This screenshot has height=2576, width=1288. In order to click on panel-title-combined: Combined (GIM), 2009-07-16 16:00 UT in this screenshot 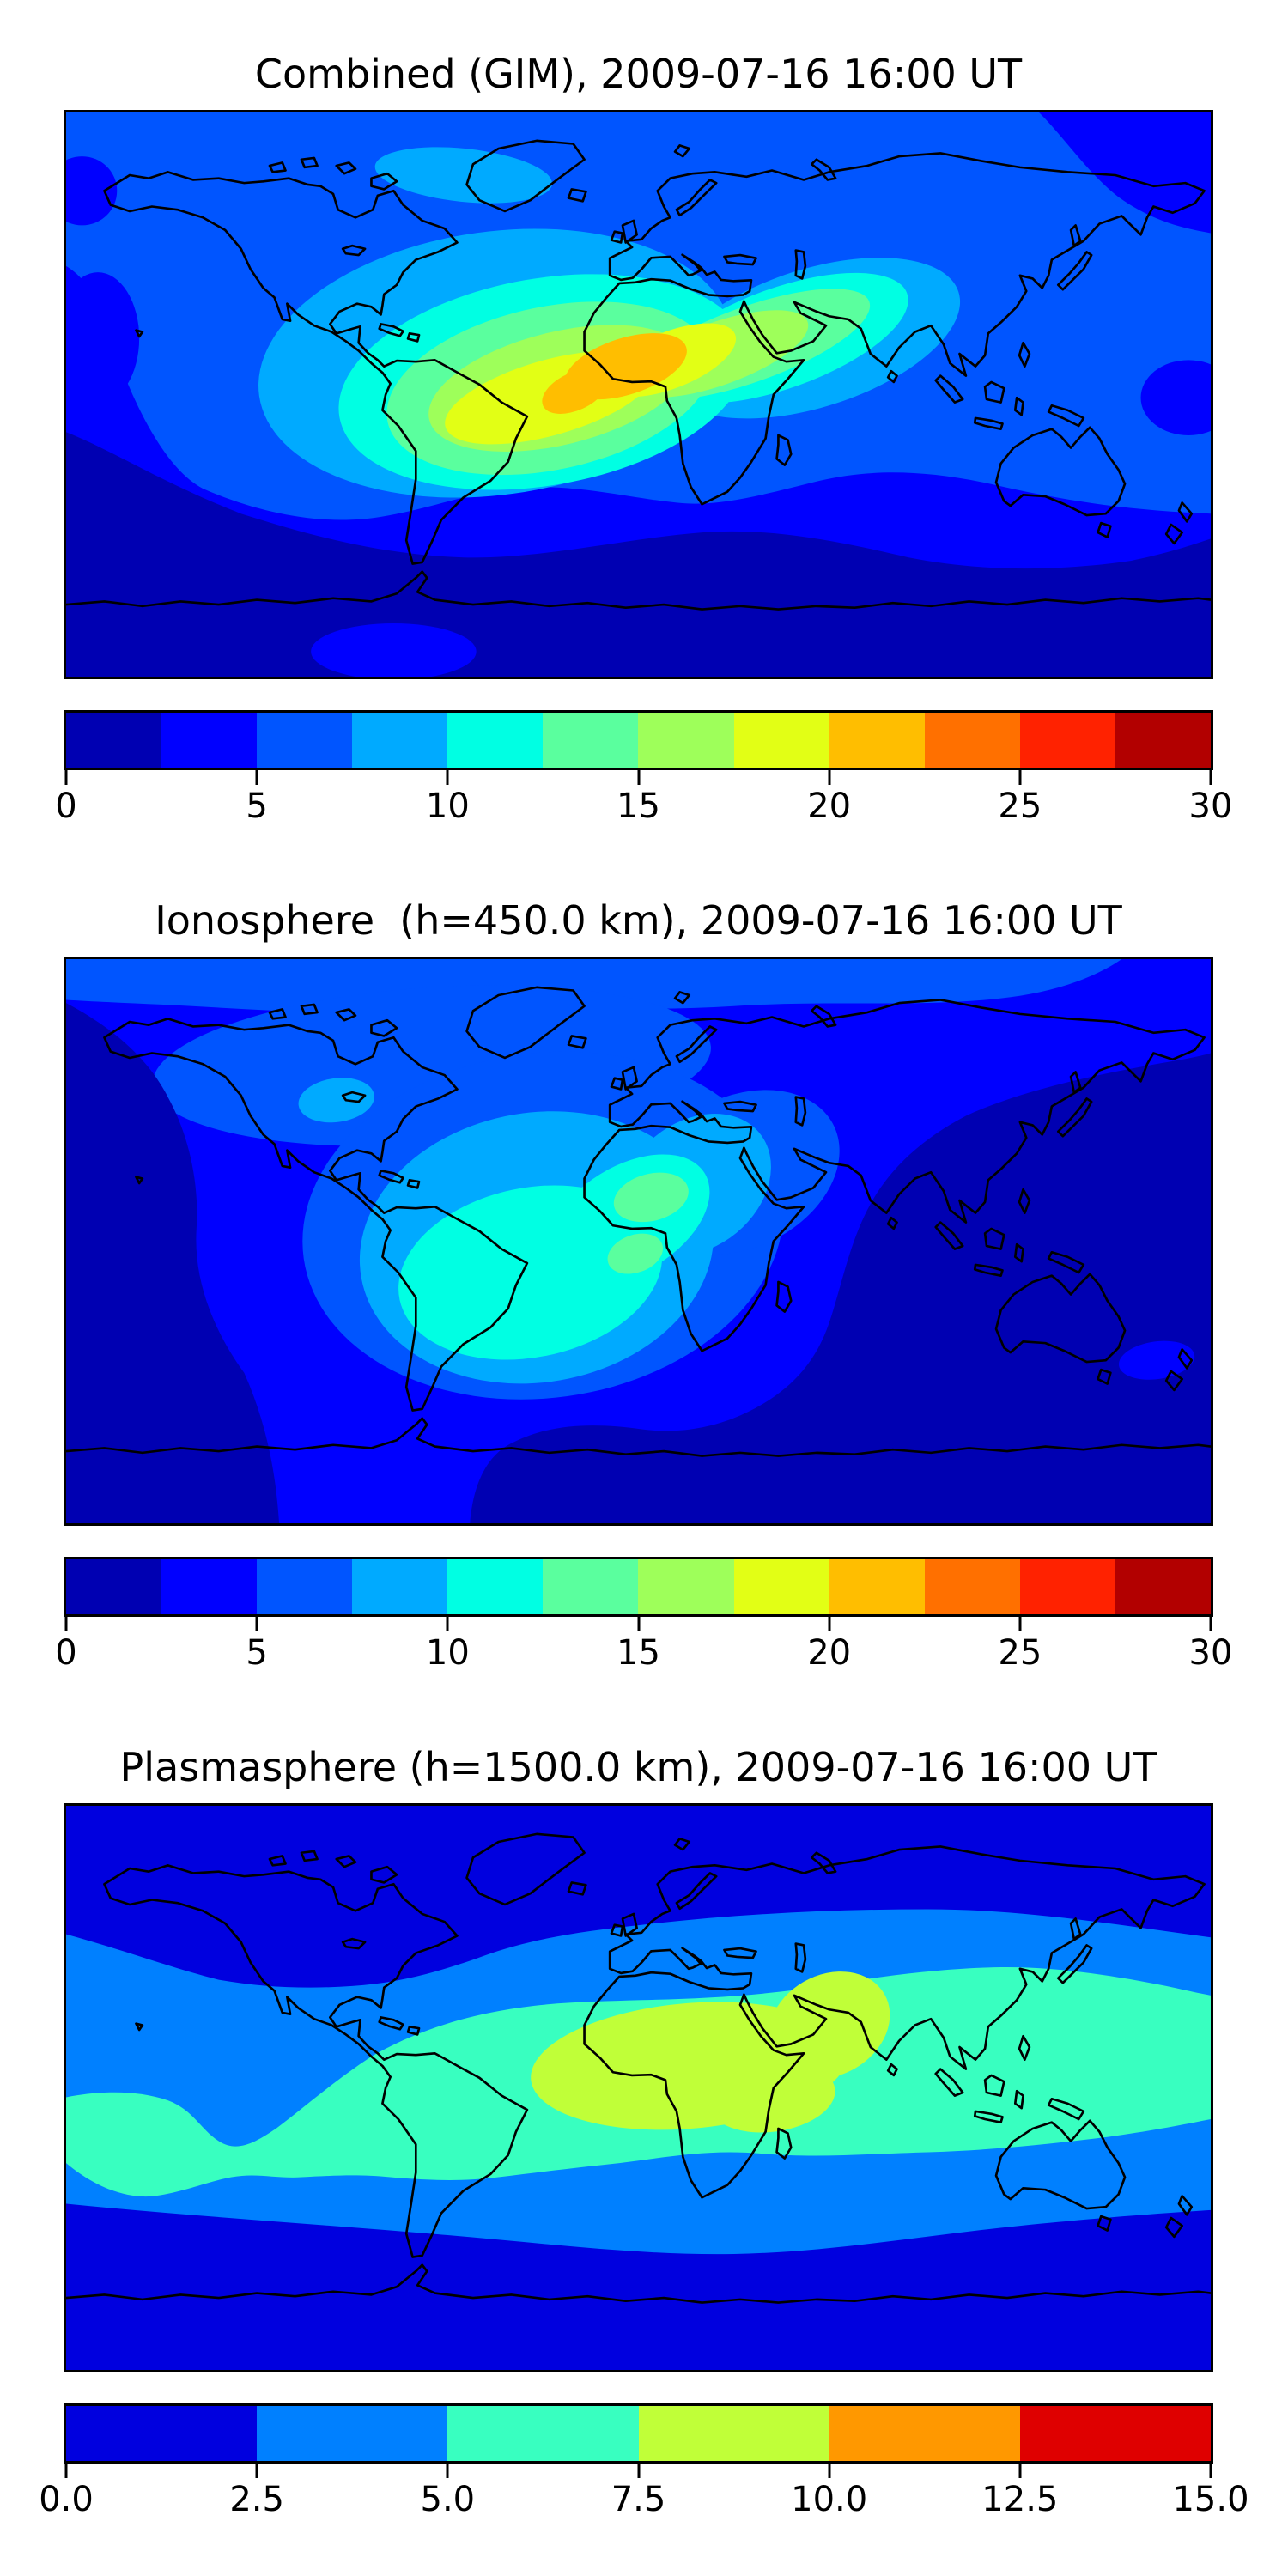, I will do `click(638, 74)`.